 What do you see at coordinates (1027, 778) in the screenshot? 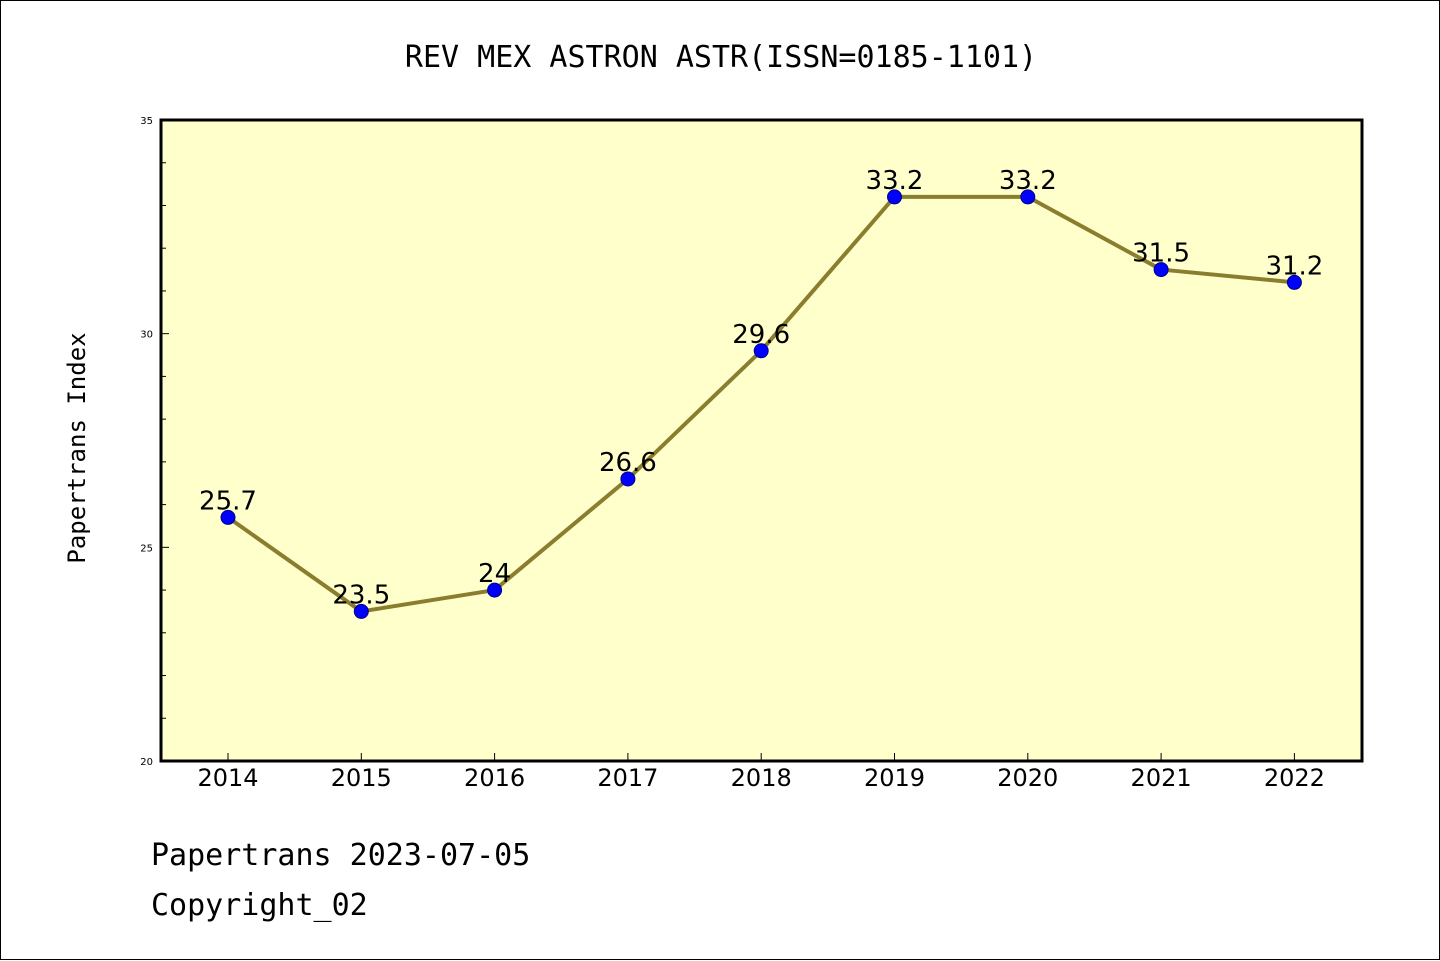
I see `x-tick-label: 2020` at bounding box center [1027, 778].